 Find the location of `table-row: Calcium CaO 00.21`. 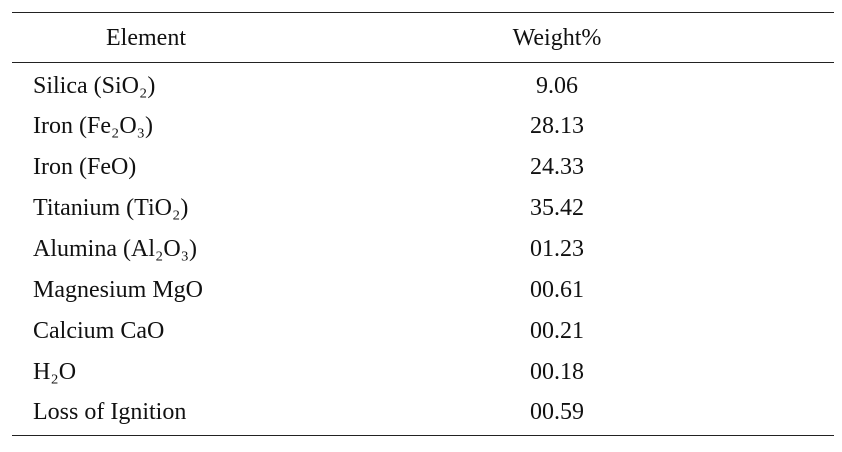

table-row: Calcium CaO 00.21 is located at coordinates (423, 330).